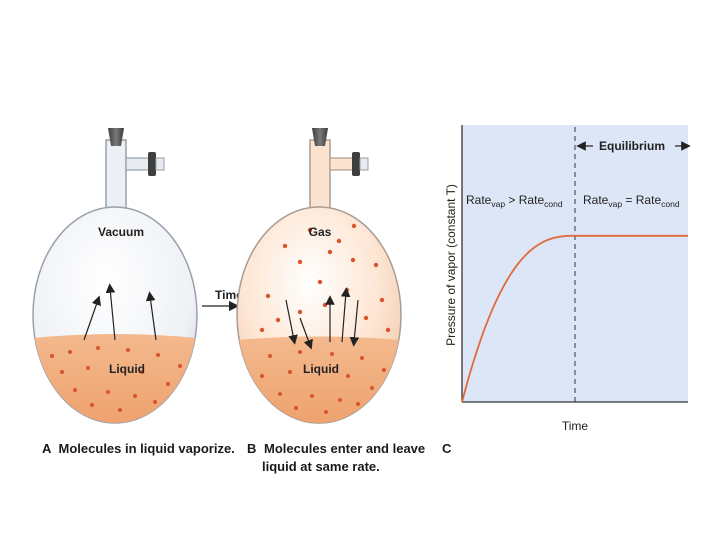 The image size is (720, 540). Describe the element at coordinates (229, 295) in the screenshot. I see `time-label: Time` at that location.